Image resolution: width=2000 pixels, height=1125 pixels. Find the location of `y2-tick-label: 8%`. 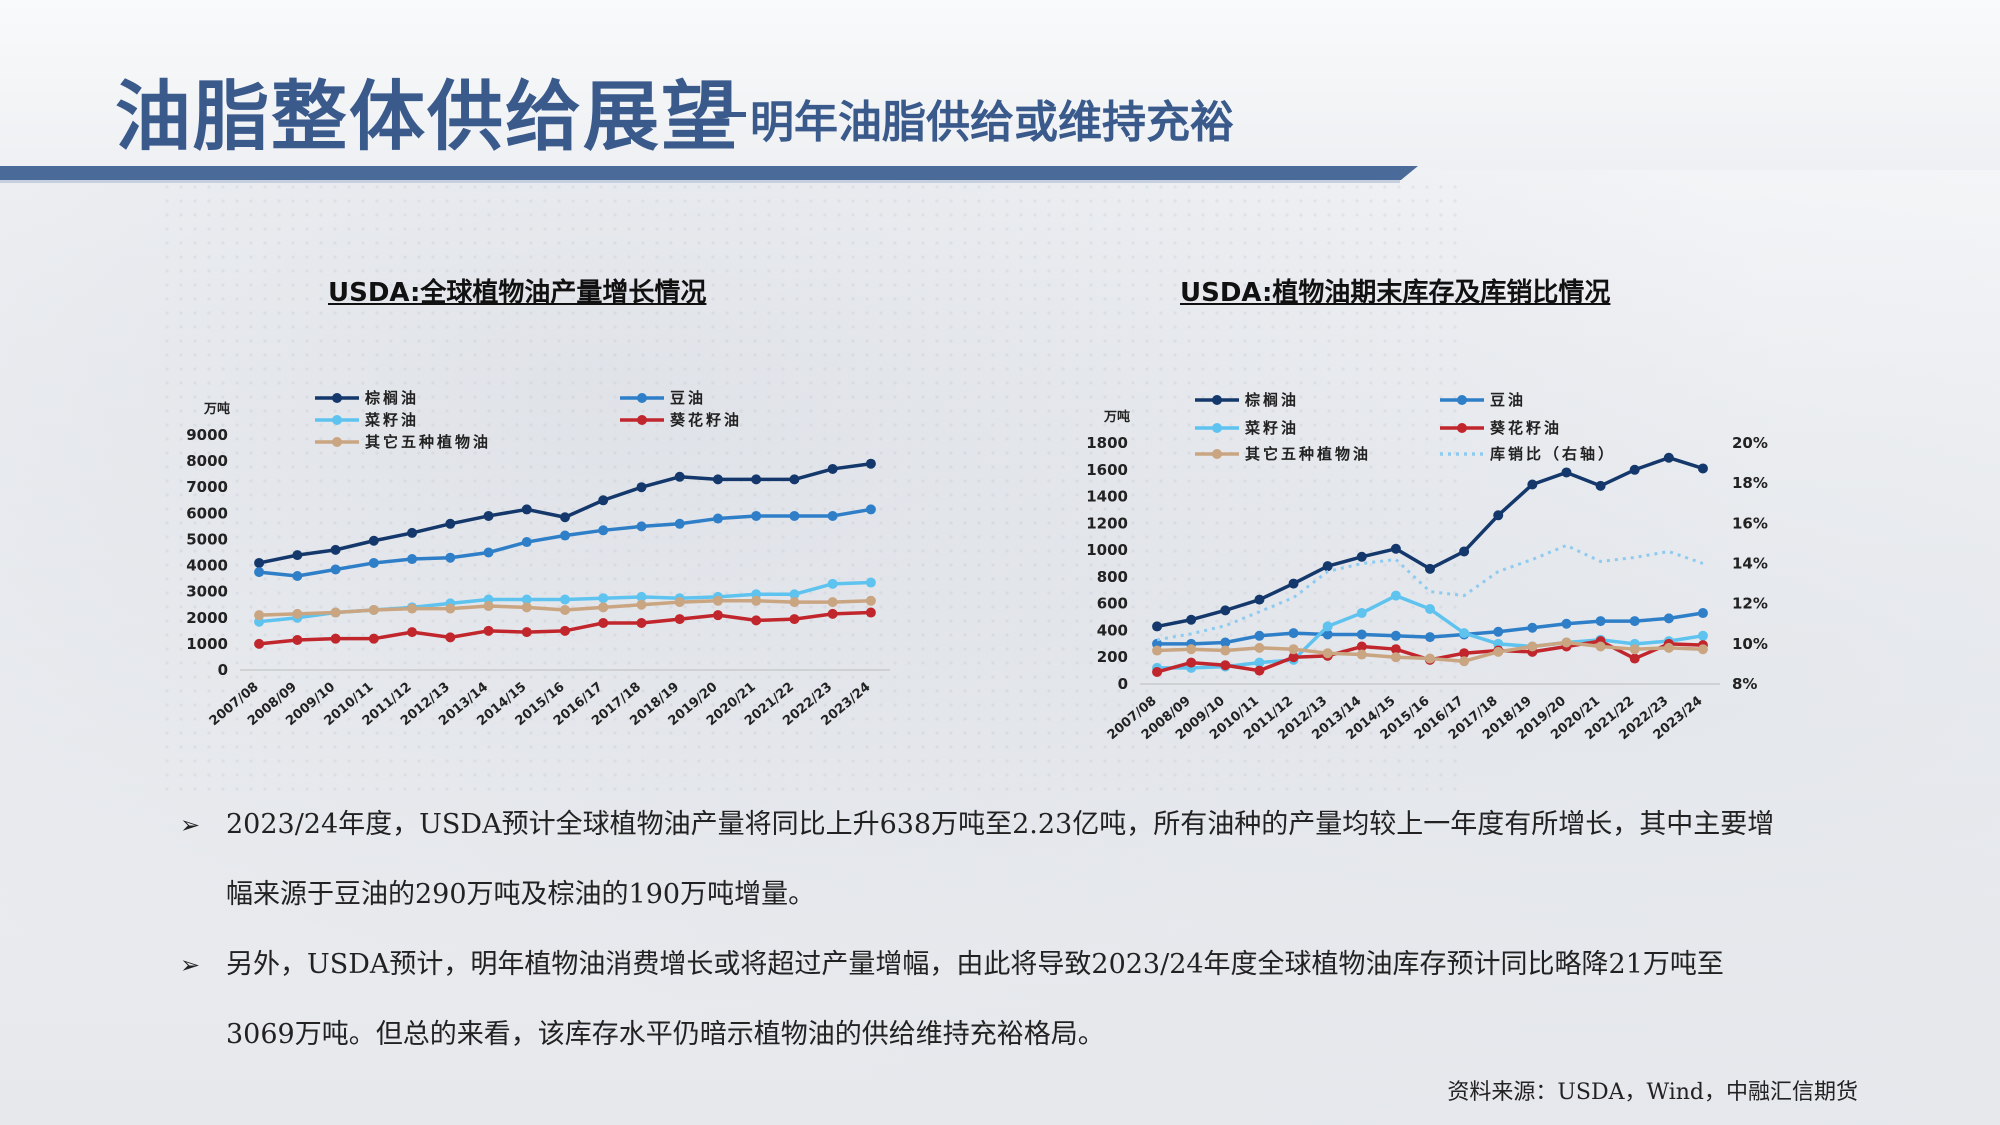

y2-tick-label: 8% is located at coordinates (1744, 684).